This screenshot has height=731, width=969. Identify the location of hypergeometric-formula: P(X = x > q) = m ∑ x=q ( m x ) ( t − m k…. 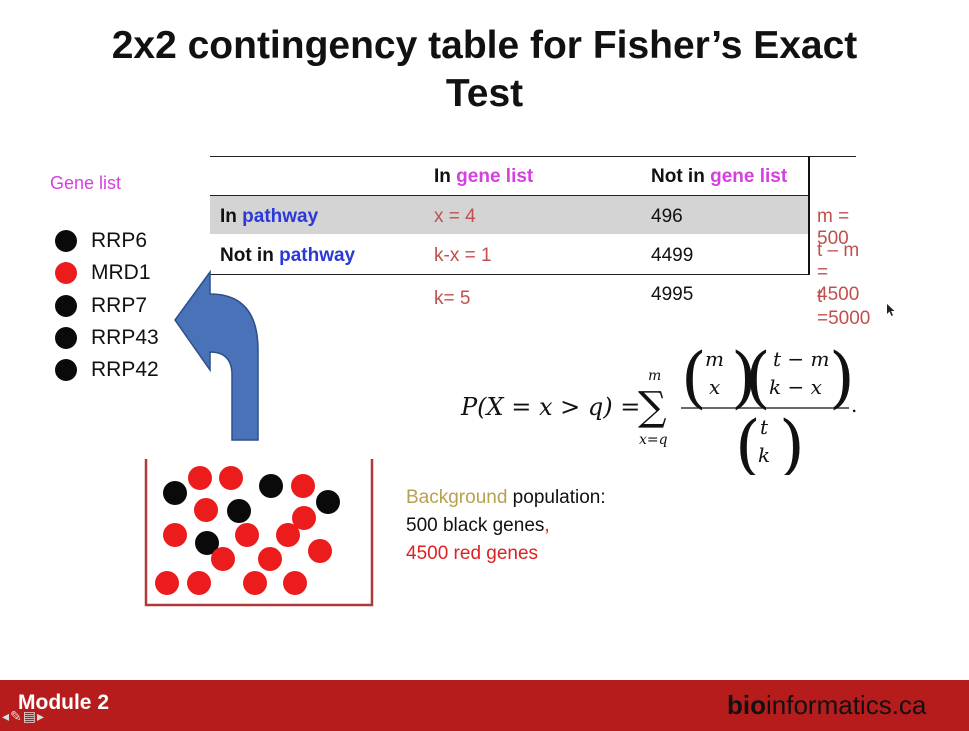
(658, 407).